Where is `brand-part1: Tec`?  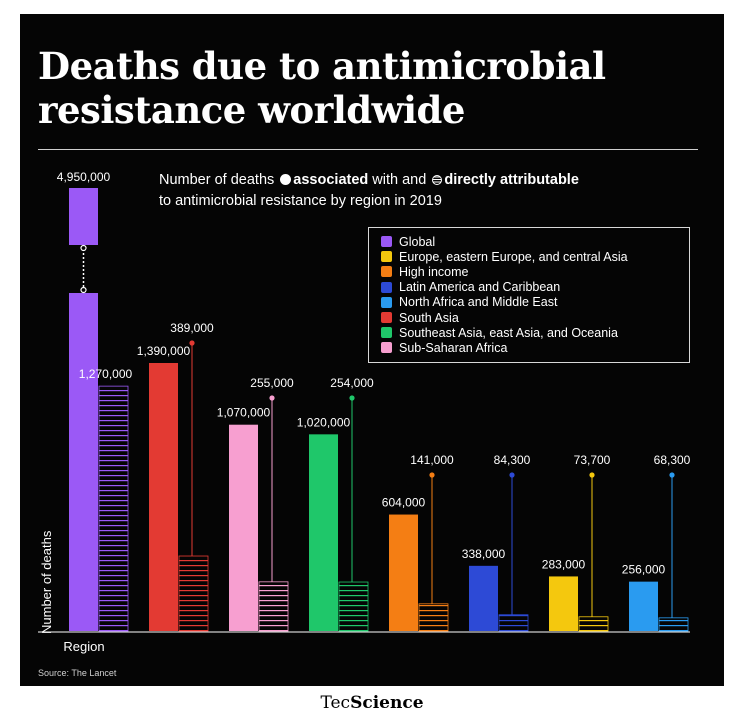 brand-part1: Tec is located at coordinates (335, 703).